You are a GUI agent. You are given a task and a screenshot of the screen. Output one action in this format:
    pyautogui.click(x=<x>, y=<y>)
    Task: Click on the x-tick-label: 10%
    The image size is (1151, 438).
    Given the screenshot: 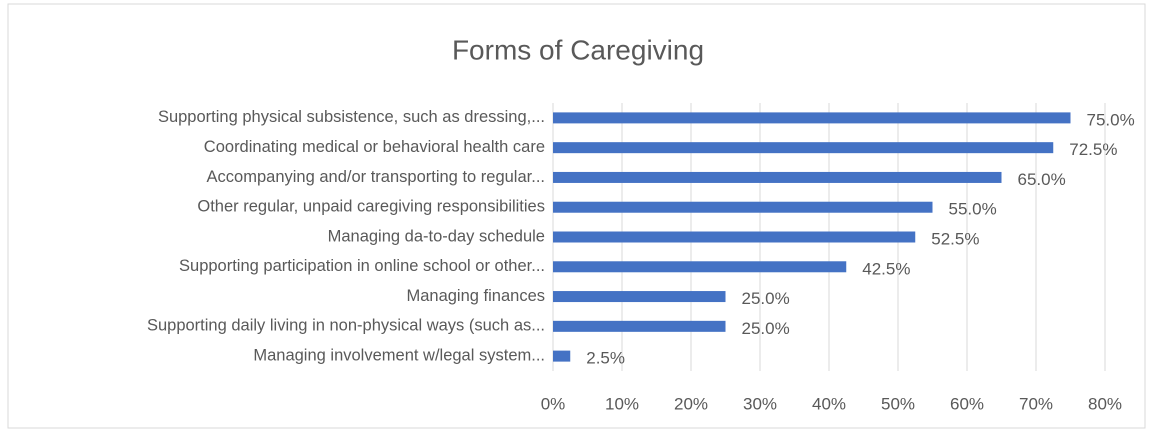 What is the action you would take?
    pyautogui.click(x=622, y=403)
    